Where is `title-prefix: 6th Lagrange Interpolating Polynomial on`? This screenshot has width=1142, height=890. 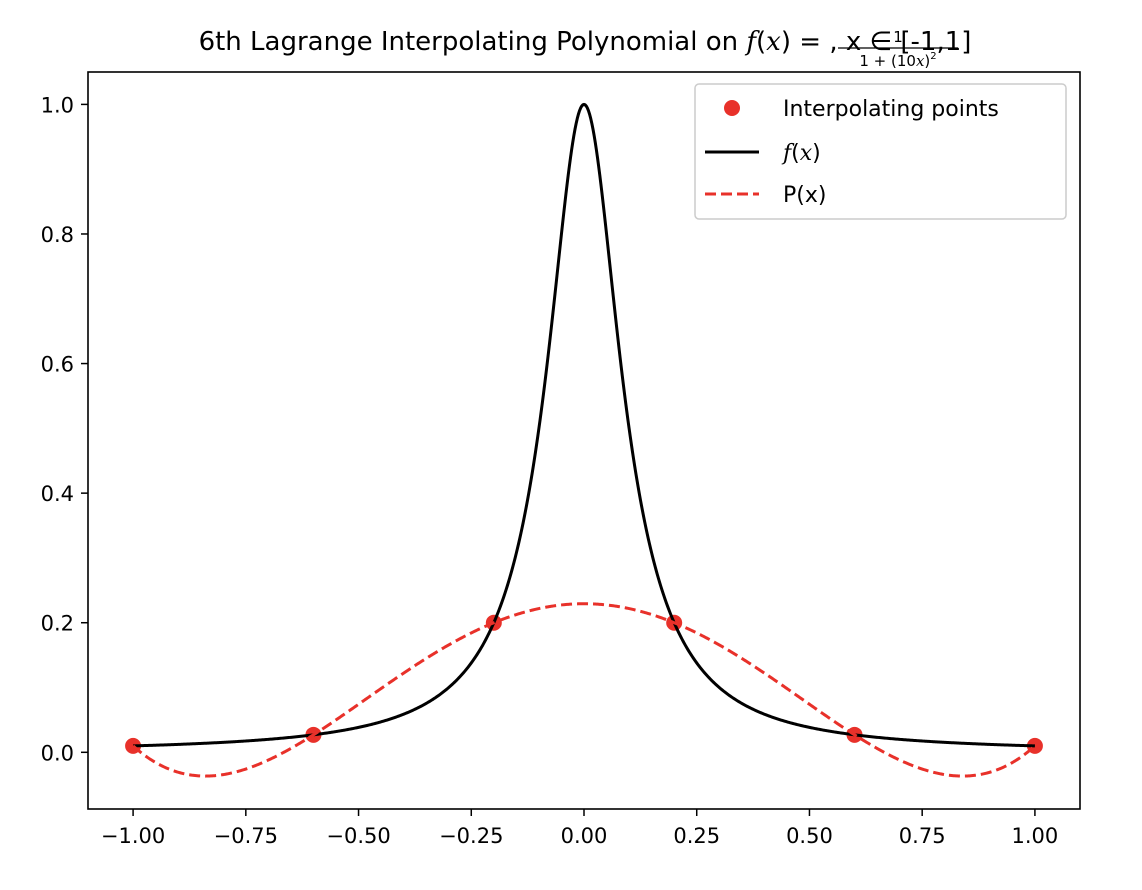 title-prefix: 6th Lagrange Interpolating Polynomial on is located at coordinates (473, 42).